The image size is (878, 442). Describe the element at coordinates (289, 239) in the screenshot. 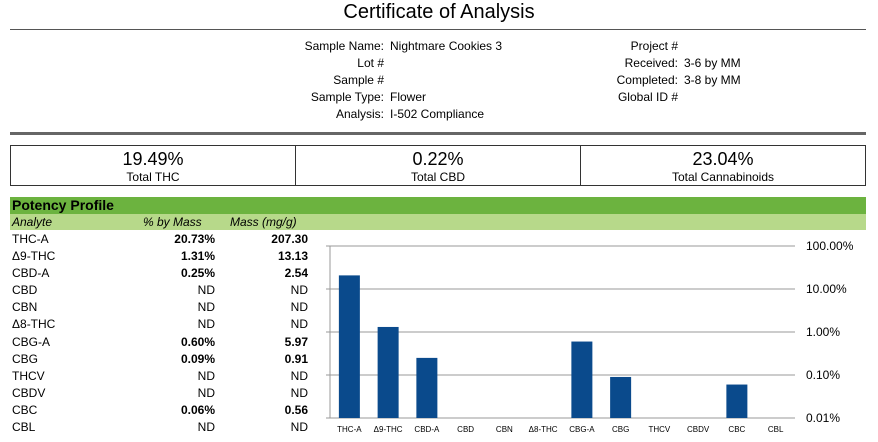

I see `mg-cell: 207.30` at that location.